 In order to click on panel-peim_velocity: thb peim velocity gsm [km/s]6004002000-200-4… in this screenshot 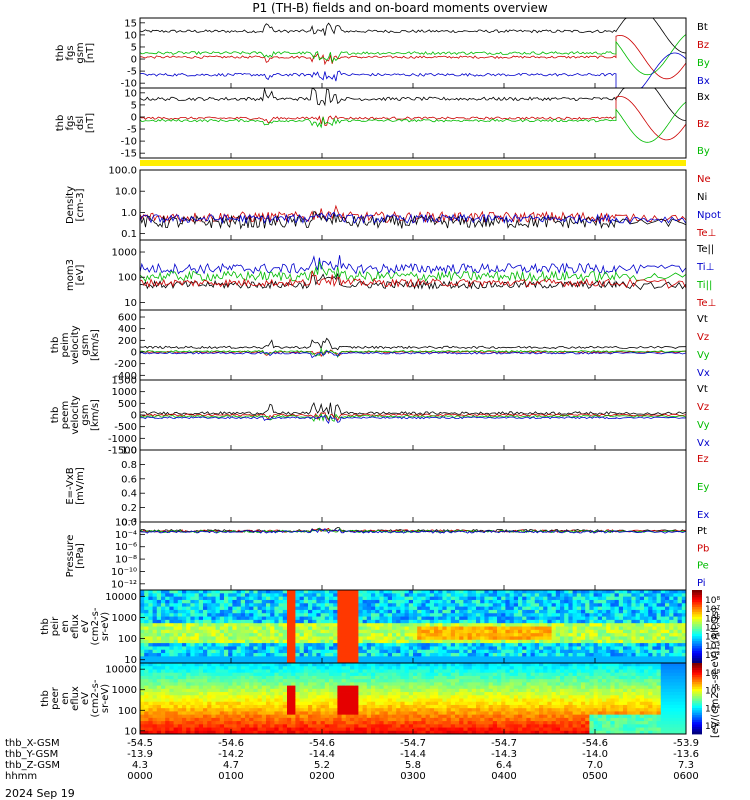, I will do `click(380, 345)`.